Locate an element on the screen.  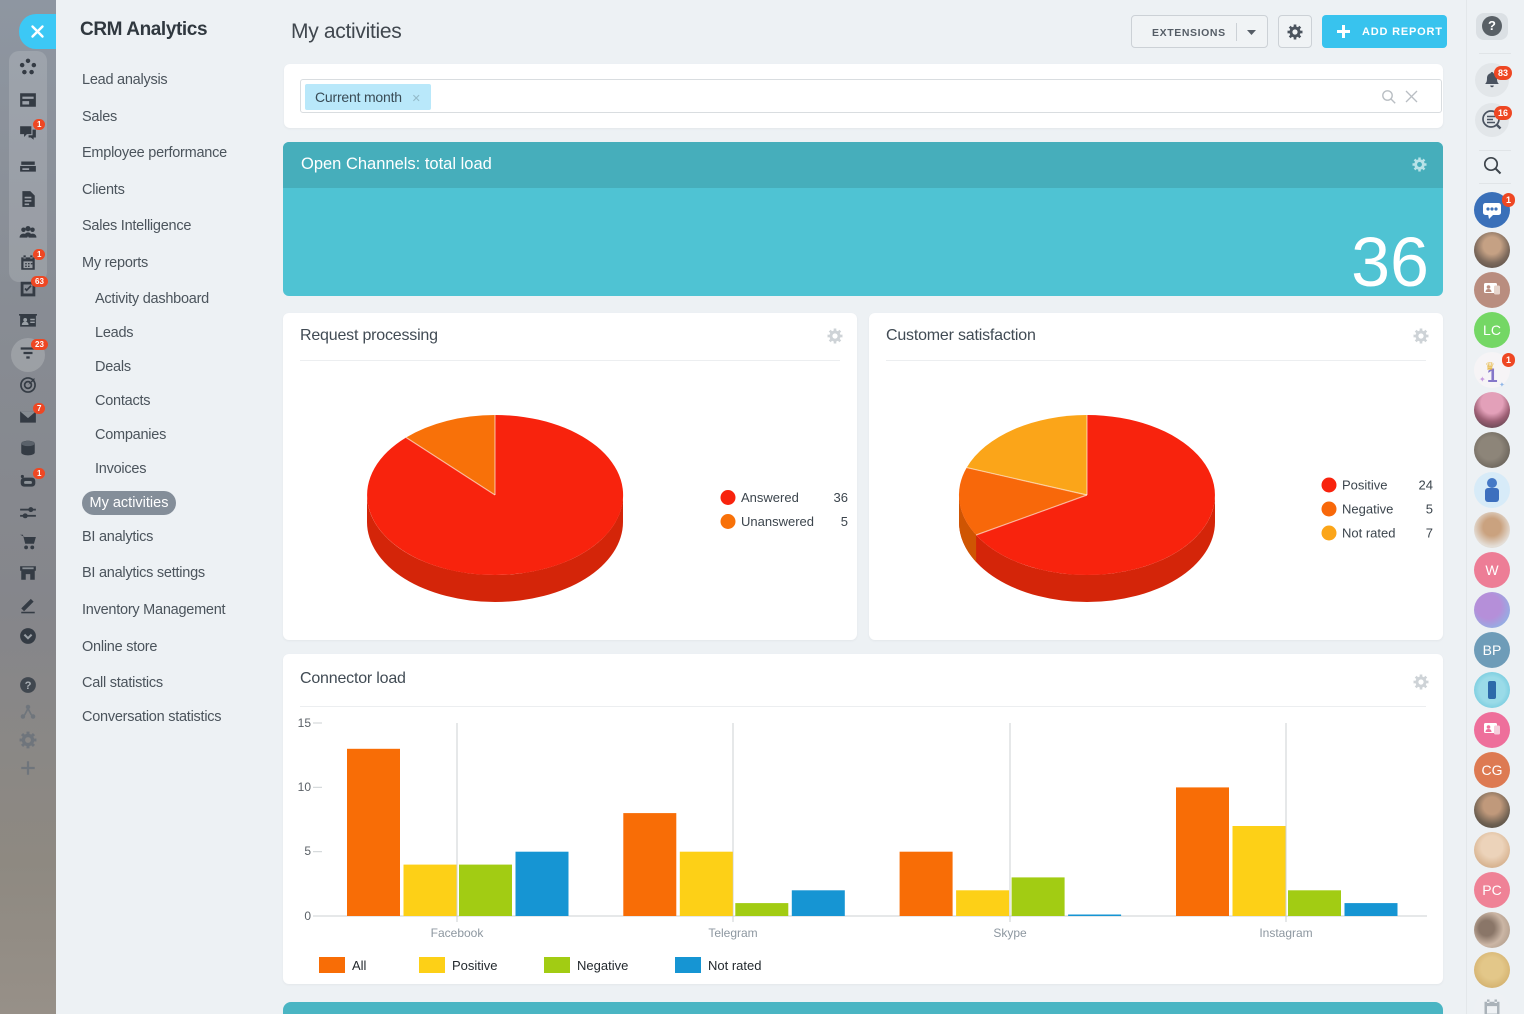
svg-text: 24 is located at coordinates (1426, 485).